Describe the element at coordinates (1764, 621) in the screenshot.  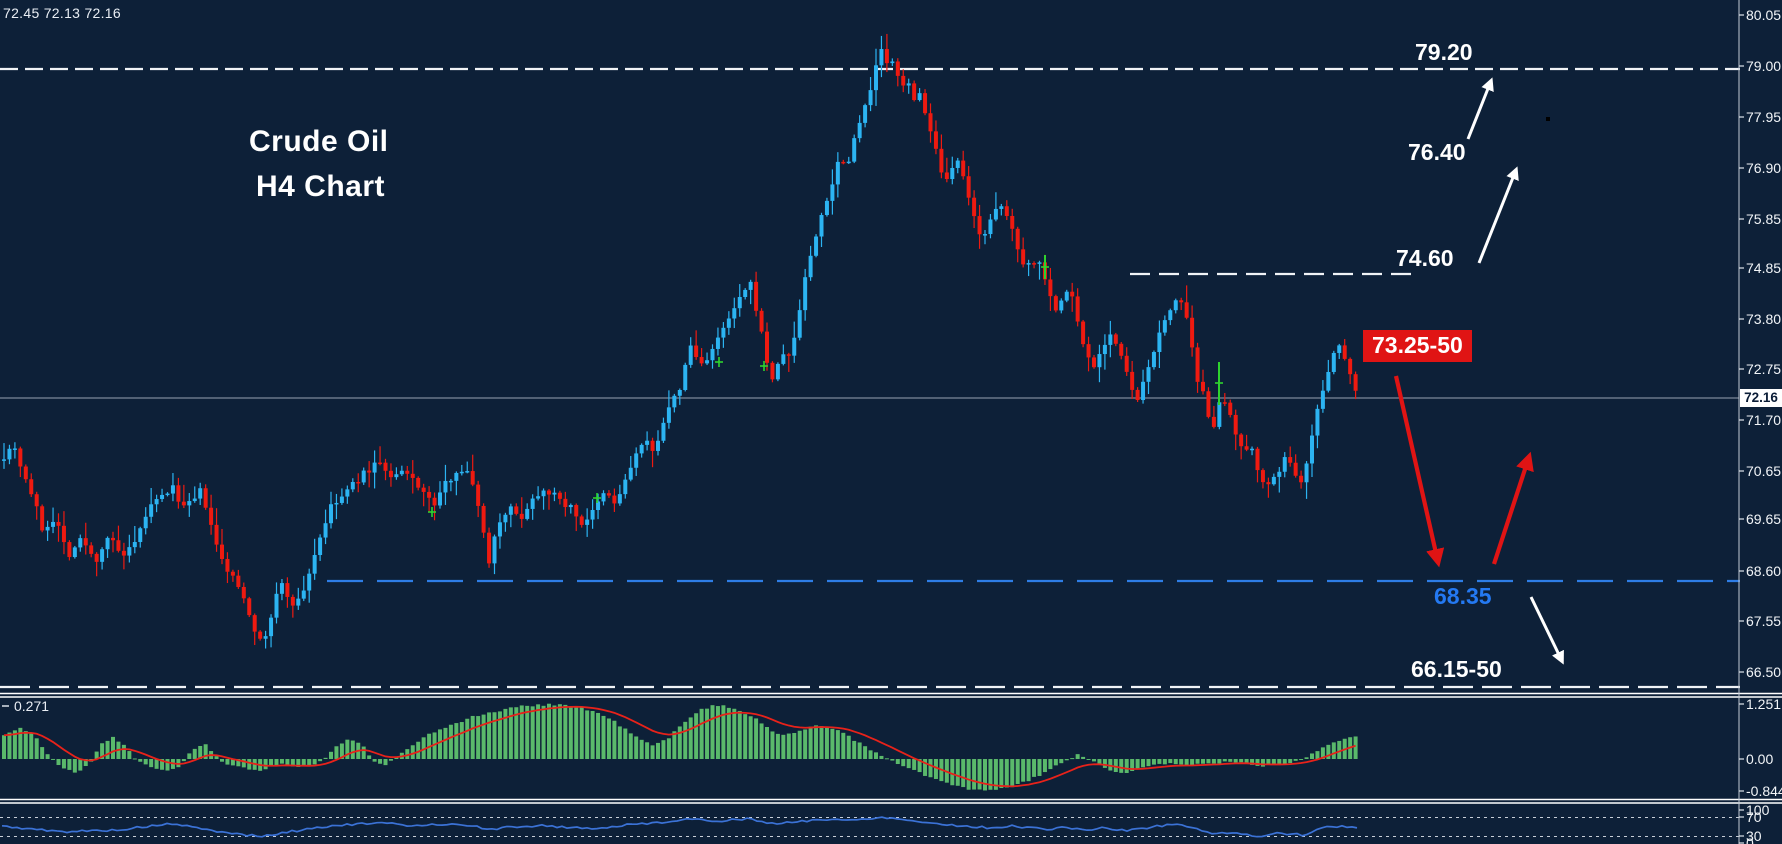
I see `price-tick-label: 67.55` at that location.